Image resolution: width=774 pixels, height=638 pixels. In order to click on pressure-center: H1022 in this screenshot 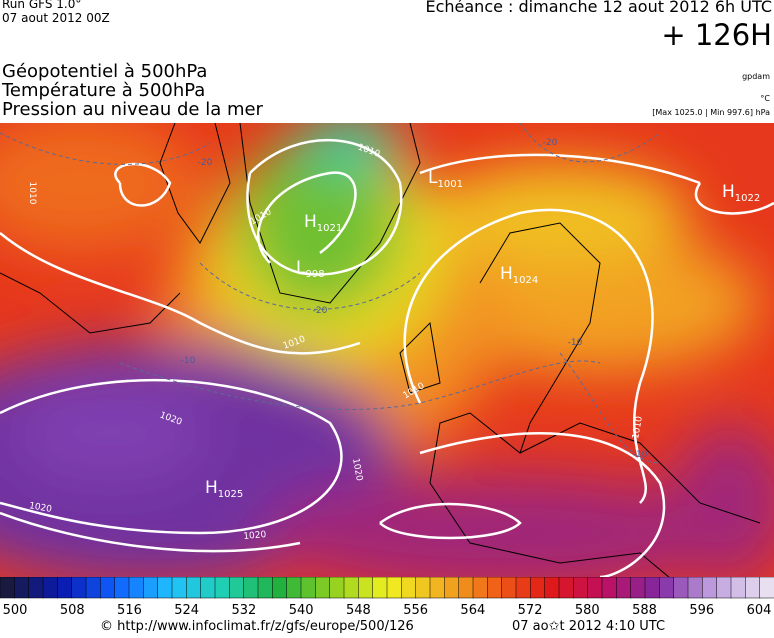, I will do `click(741, 193)`.